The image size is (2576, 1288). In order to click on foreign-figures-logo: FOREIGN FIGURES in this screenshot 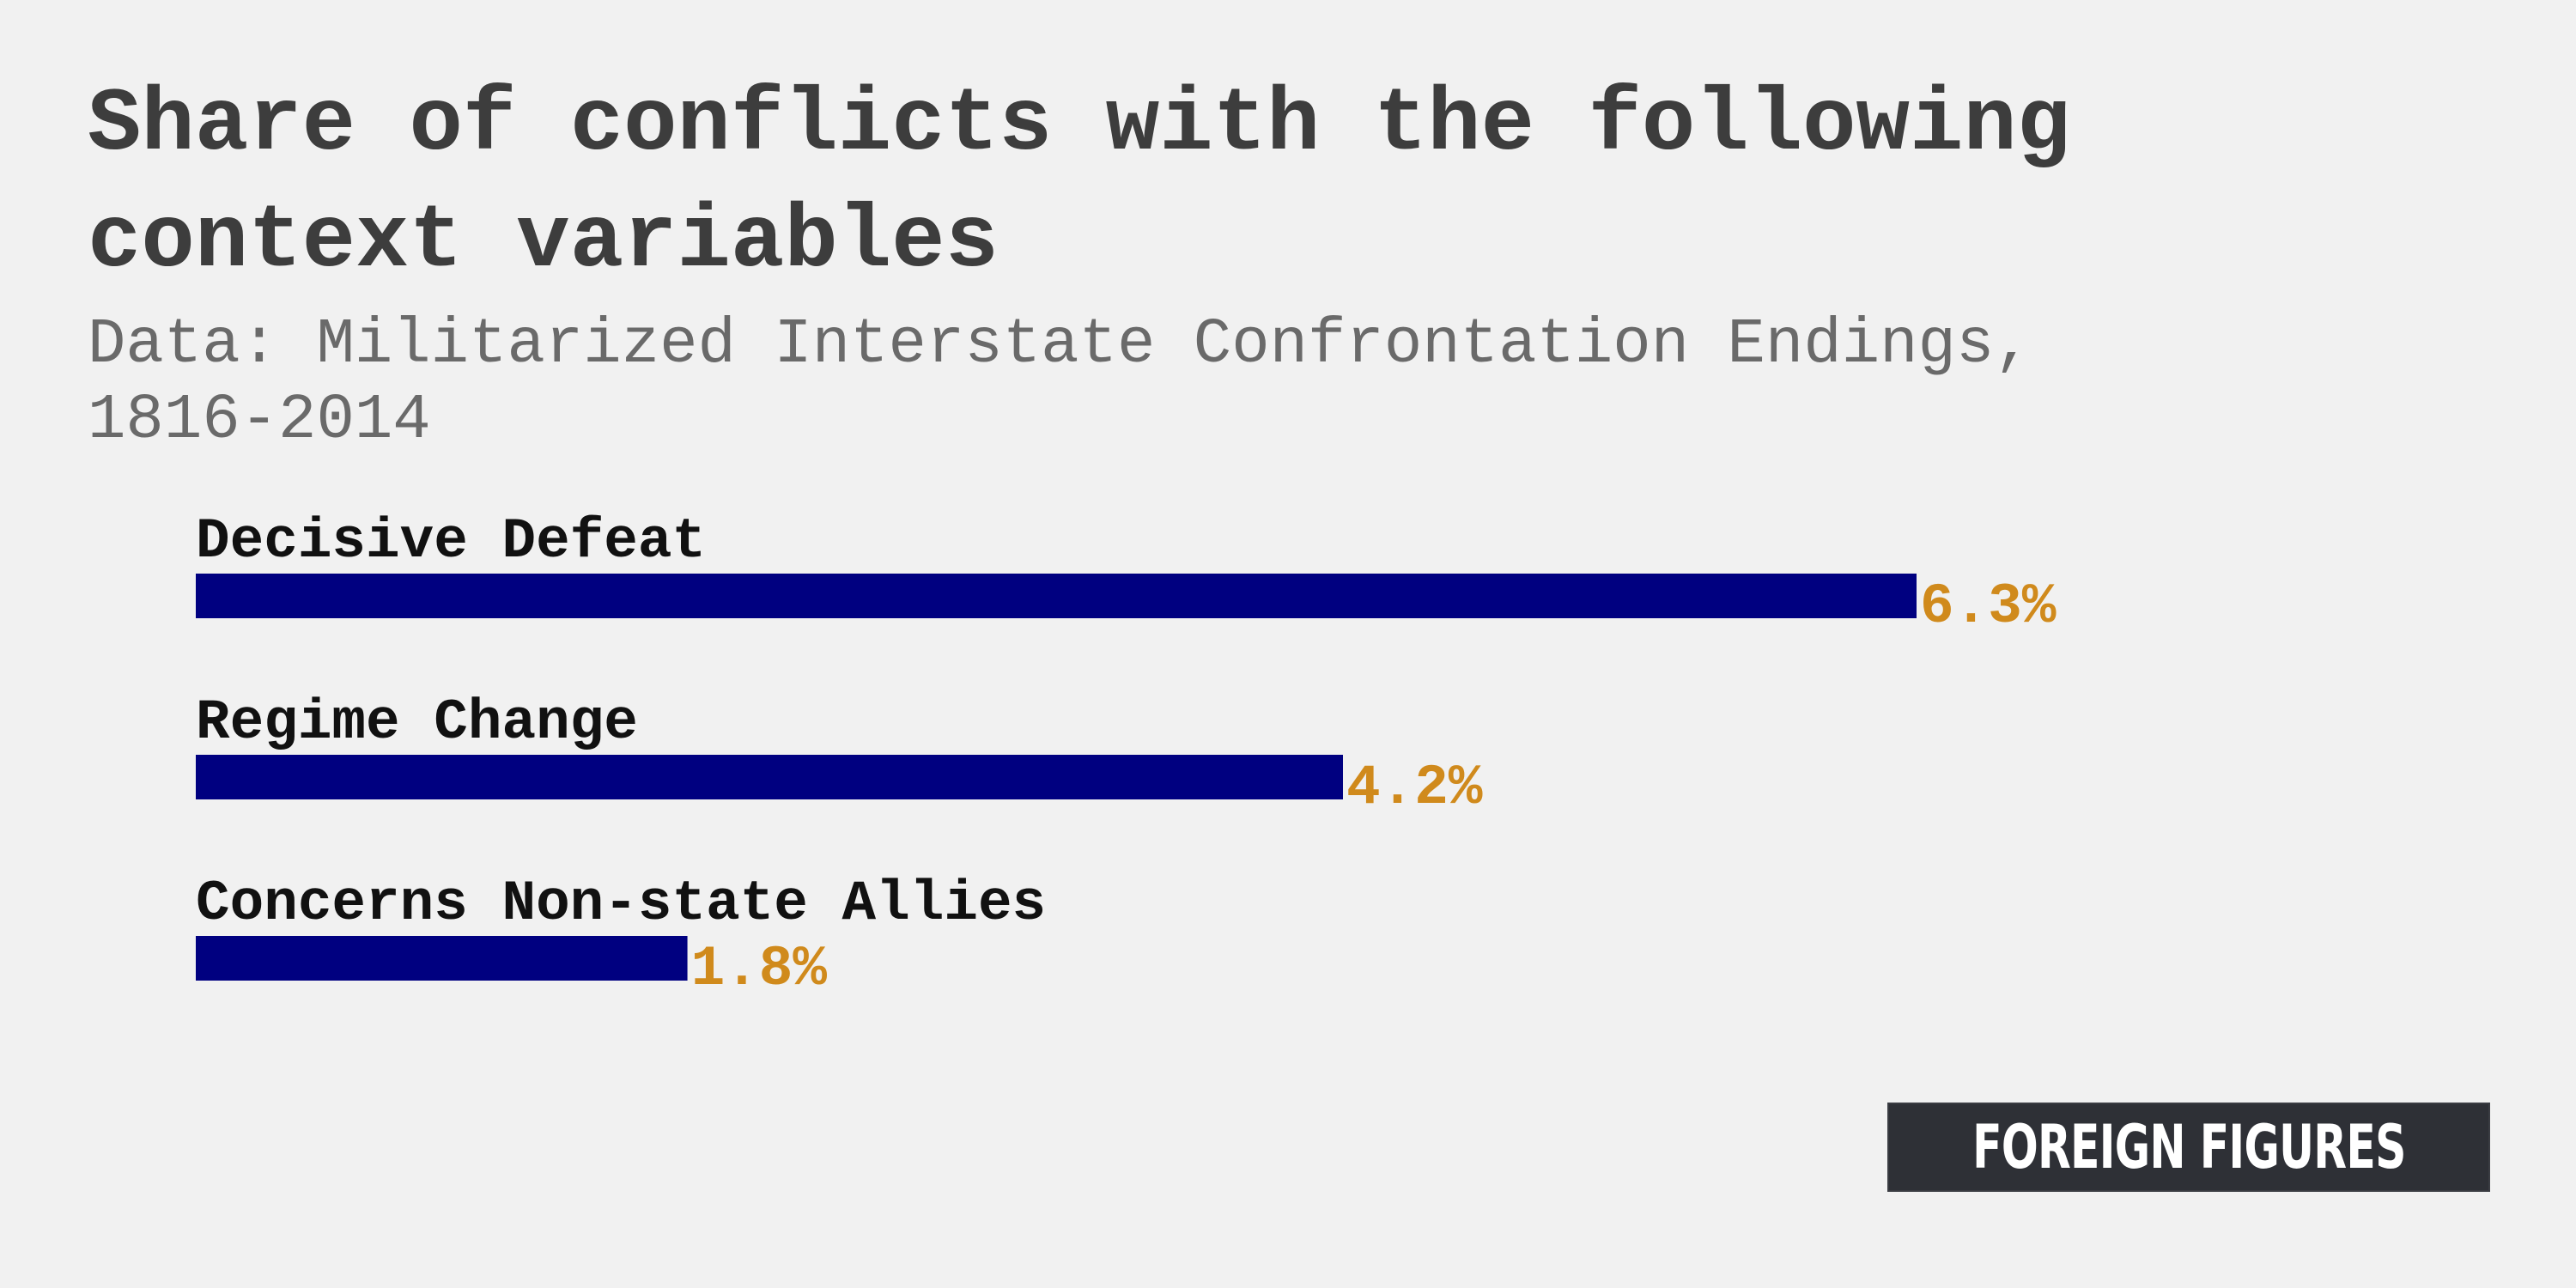, I will do `click(2188, 1147)`.